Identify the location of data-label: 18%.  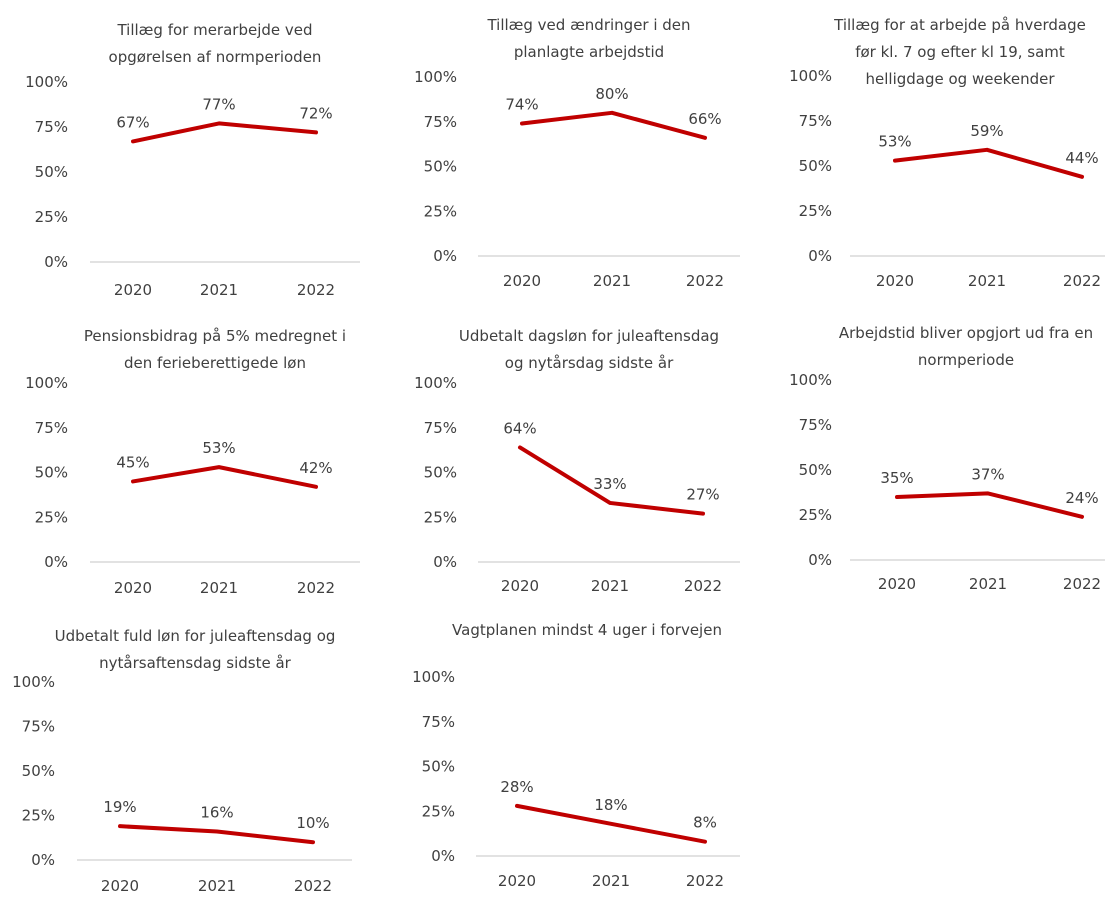
(610, 805).